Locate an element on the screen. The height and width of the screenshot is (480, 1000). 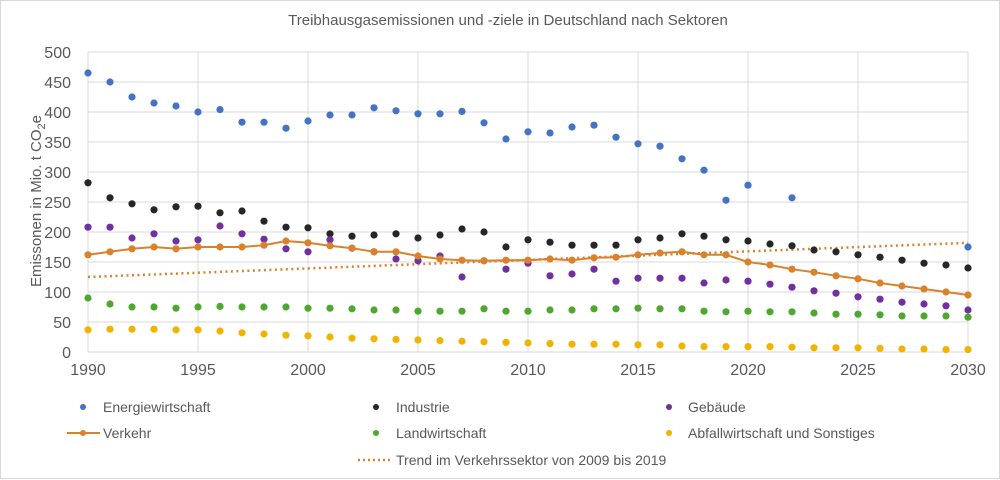
data-point-2015 is located at coordinates (638, 255).